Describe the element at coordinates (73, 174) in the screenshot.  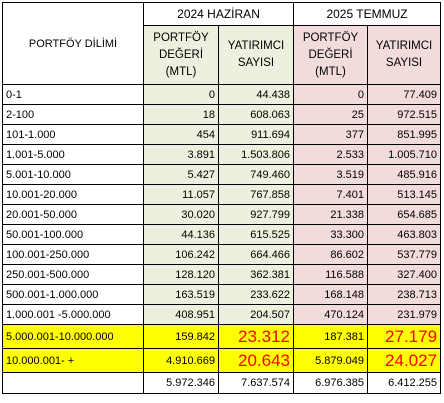
I see `row-label: 5.001-10.000` at that location.